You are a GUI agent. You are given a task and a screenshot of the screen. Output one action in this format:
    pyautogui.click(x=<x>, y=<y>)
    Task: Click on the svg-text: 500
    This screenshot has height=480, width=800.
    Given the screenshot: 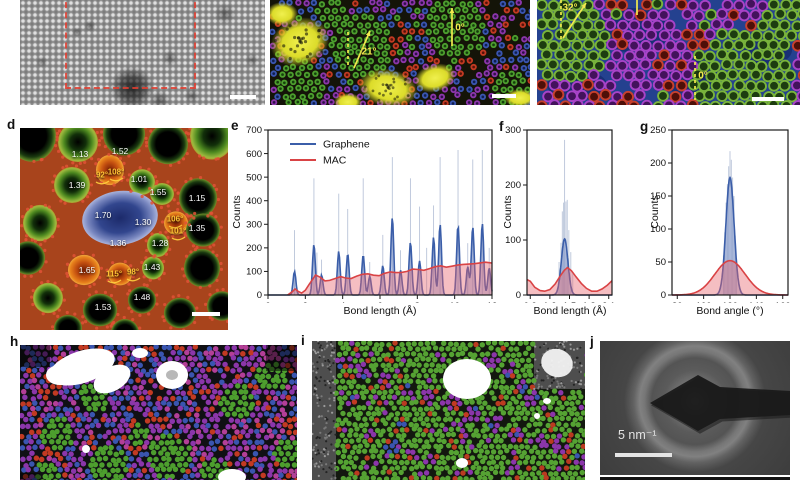 What is the action you would take?
    pyautogui.click(x=254, y=177)
    